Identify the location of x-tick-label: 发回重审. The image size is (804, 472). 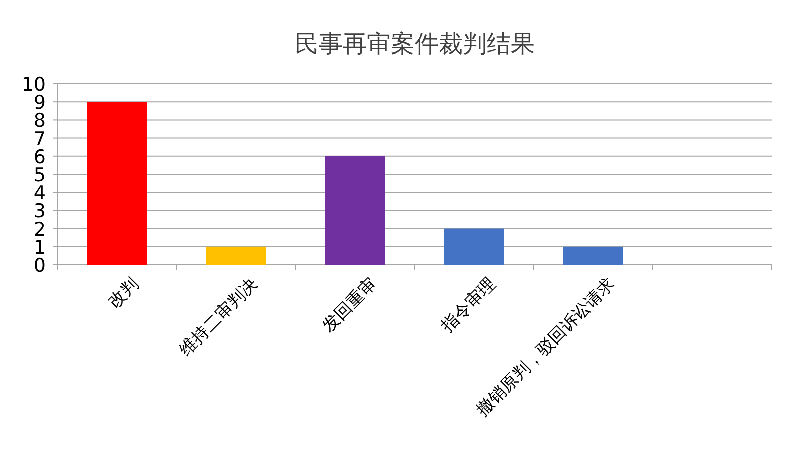
(350, 305).